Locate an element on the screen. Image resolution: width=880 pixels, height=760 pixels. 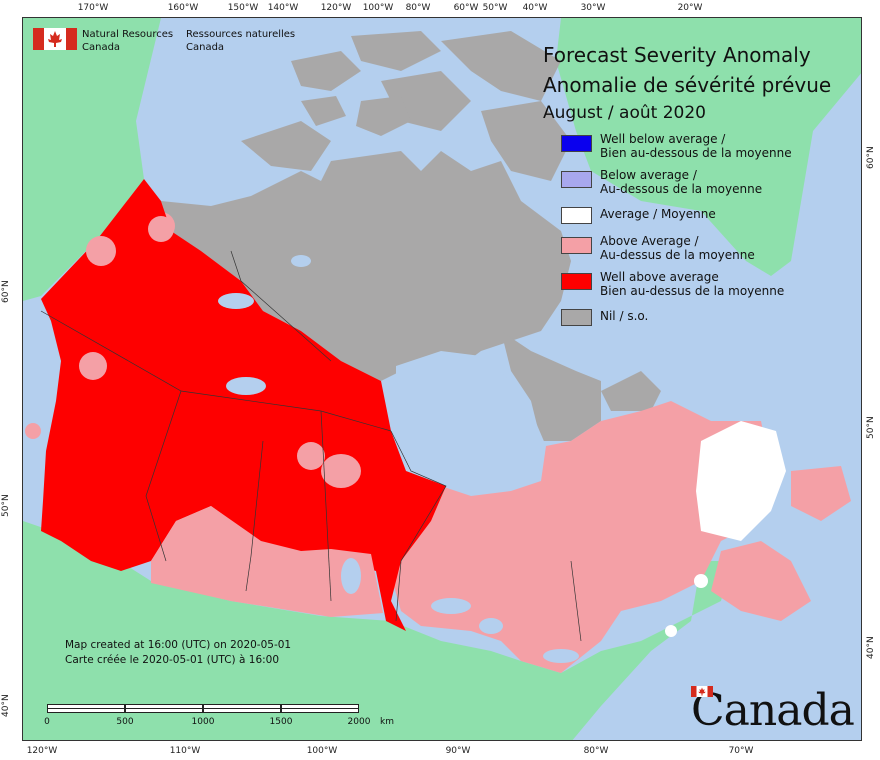
graticule-right-label: 60°N is located at coordinates (871, 158).